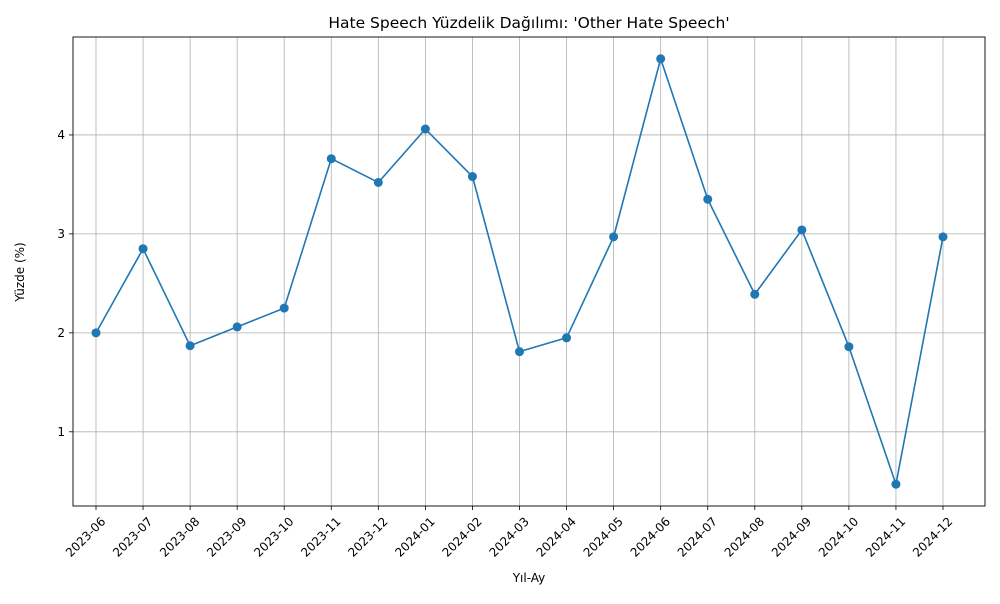 This screenshot has width=1000, height=604. I want to click on y-tick-label: 3, so click(61, 234).